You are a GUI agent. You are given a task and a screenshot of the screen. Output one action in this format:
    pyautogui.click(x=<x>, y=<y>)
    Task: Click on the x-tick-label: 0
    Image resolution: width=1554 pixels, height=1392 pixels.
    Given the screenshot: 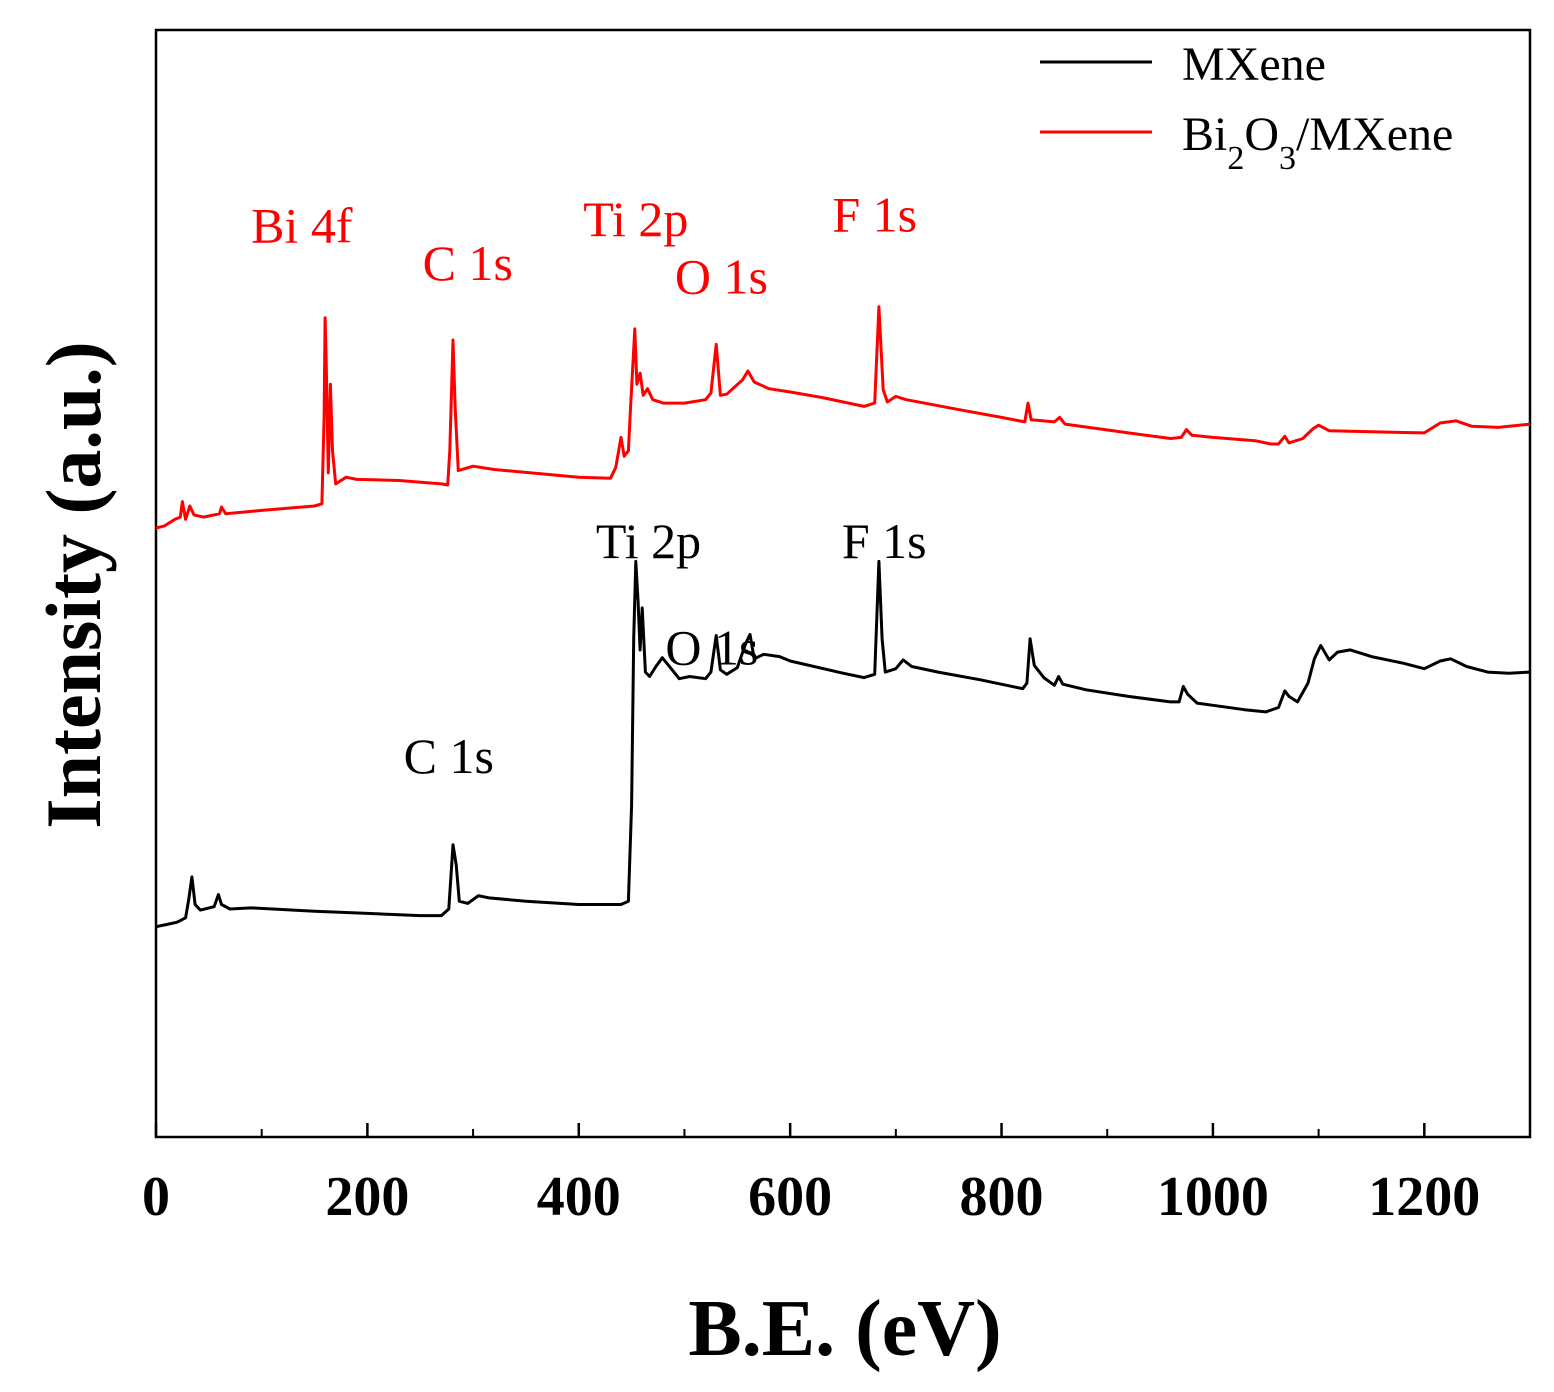 What is the action you would take?
    pyautogui.click(x=156, y=1197)
    